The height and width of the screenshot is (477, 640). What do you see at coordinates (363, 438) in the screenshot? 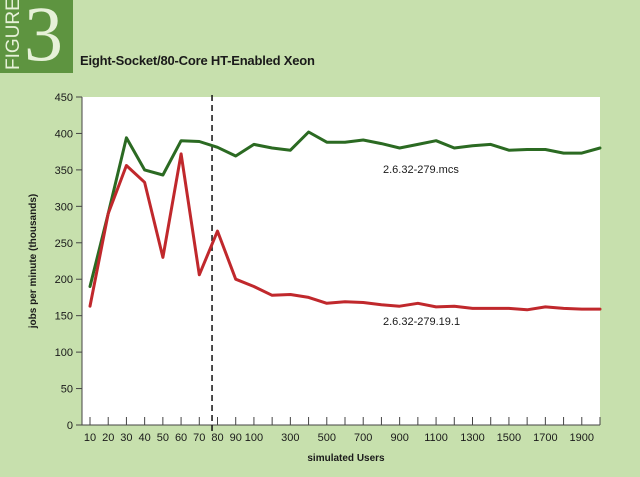
I see `x-tick-label: 700` at bounding box center [363, 438].